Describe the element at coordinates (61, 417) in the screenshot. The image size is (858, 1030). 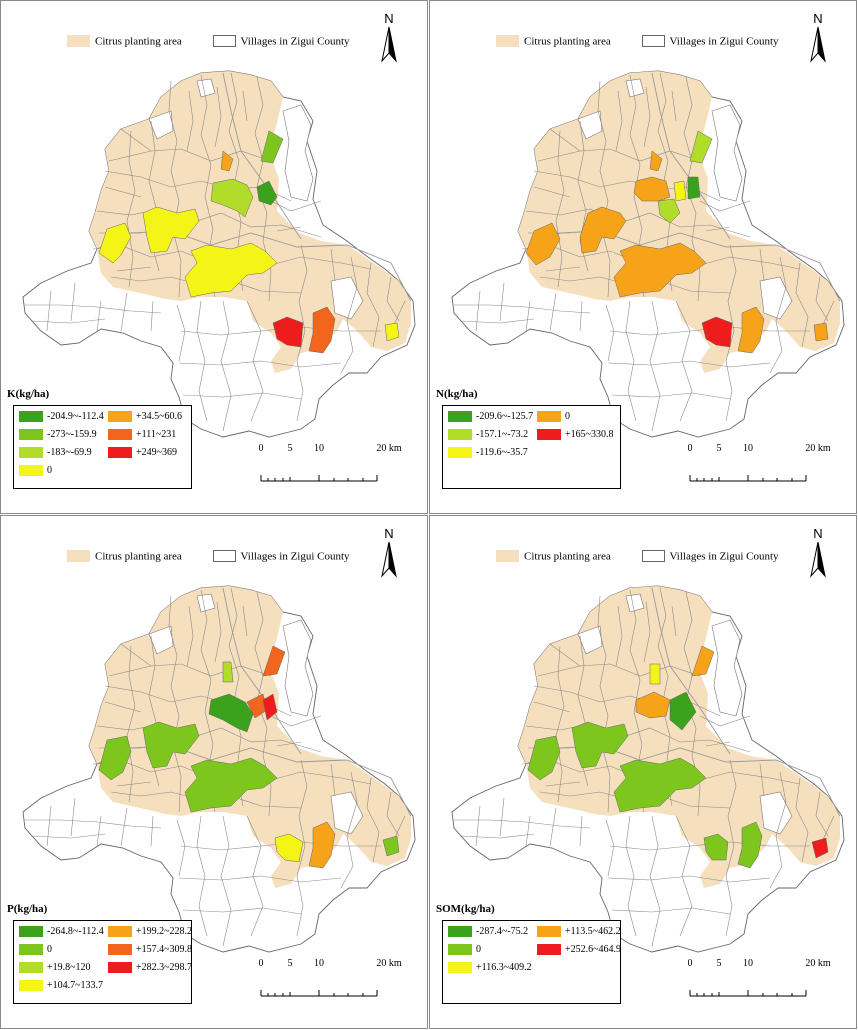
I see `legend-item: -204.9~-112.4` at that location.